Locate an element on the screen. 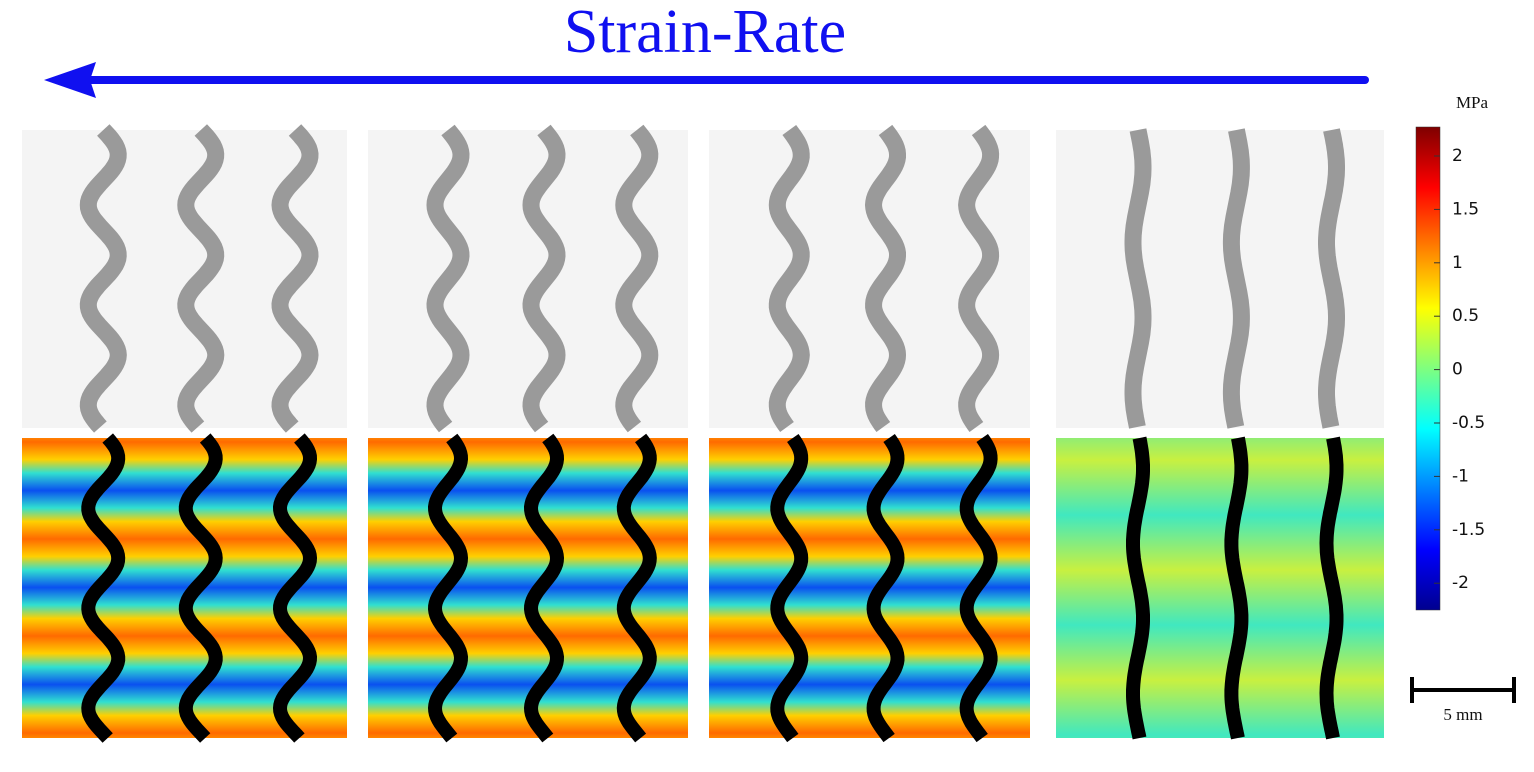 This screenshot has width=1534, height=772. colorbar-tick-label: 0 is located at coordinates (1457, 370).